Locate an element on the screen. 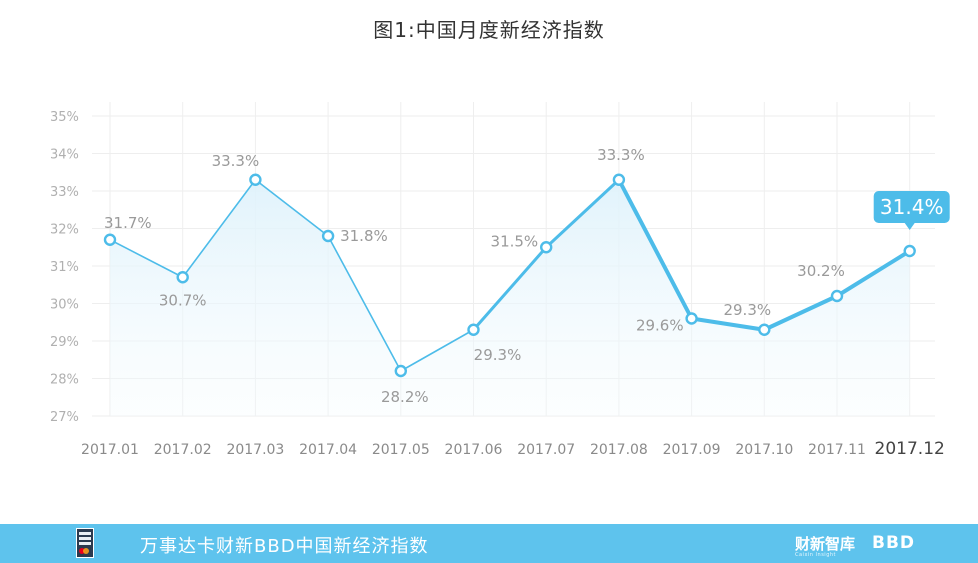 The width and height of the screenshot is (978, 563). footer-bar: 万事达卡财新BBD中国新经济指数 财新智库 Caixin Insight BBD is located at coordinates (489, 543).